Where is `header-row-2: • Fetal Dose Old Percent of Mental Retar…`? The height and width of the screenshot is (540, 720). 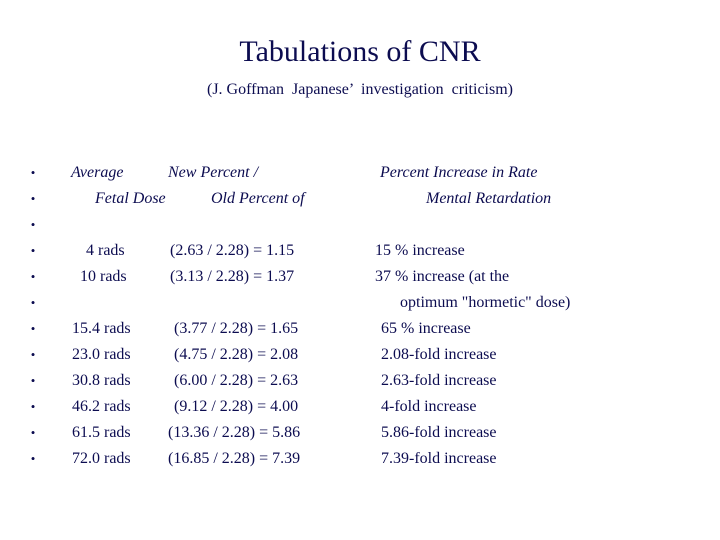 header-row-2: • Fetal Dose Old Percent of Mental Retar… is located at coordinates (360, 202).